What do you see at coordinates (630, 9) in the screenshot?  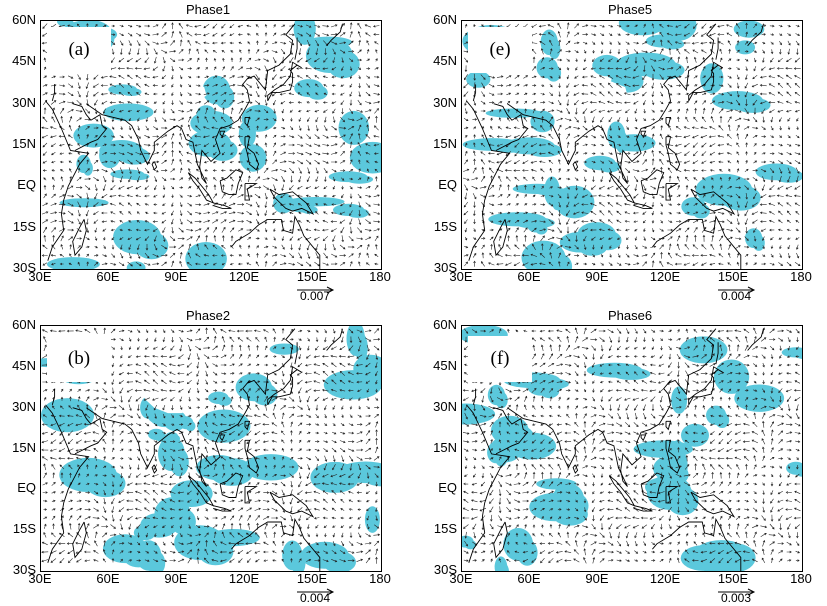 I see `panel-e-title: Phase5` at bounding box center [630, 9].